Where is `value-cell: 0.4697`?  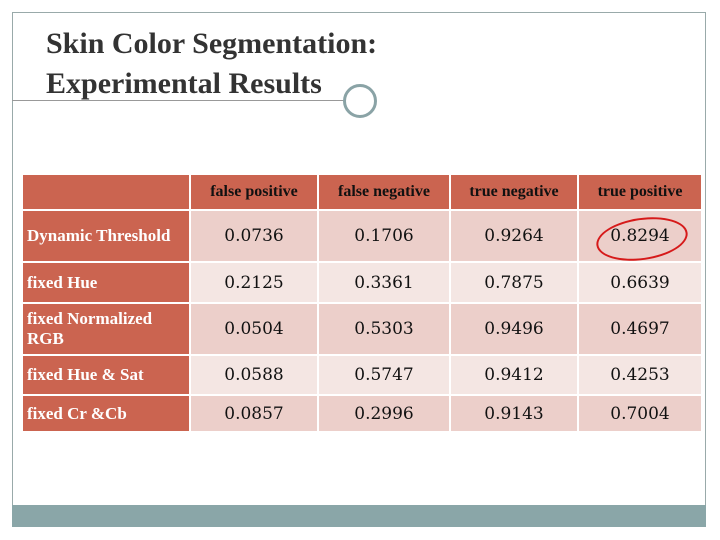
value-cell: 0.4697 is located at coordinates (640, 329).